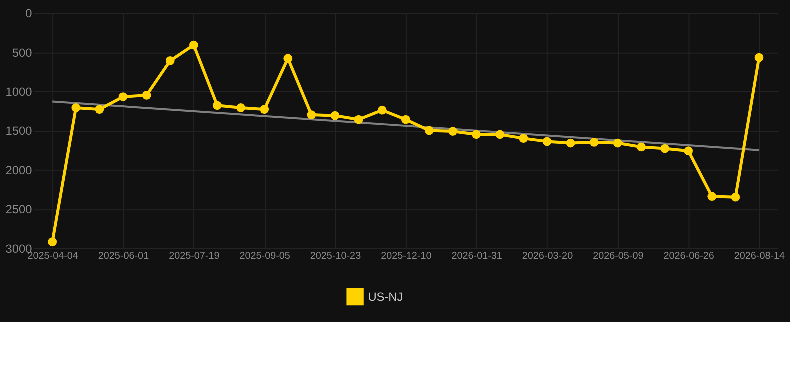 The image size is (790, 384). I want to click on x-tick-label: 2025-07-19, so click(194, 256).